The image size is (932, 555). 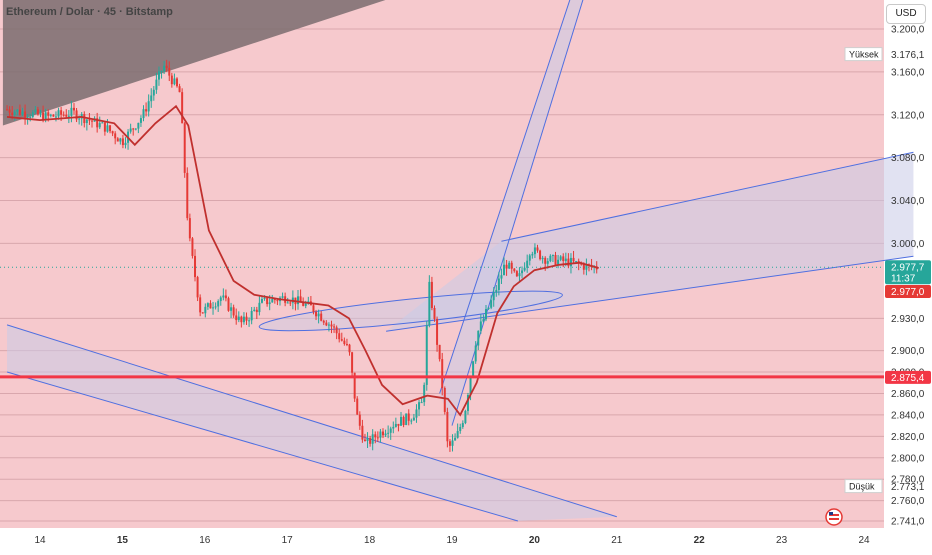 I want to click on last-price-tag-text: 2.977,7, so click(x=908, y=267).